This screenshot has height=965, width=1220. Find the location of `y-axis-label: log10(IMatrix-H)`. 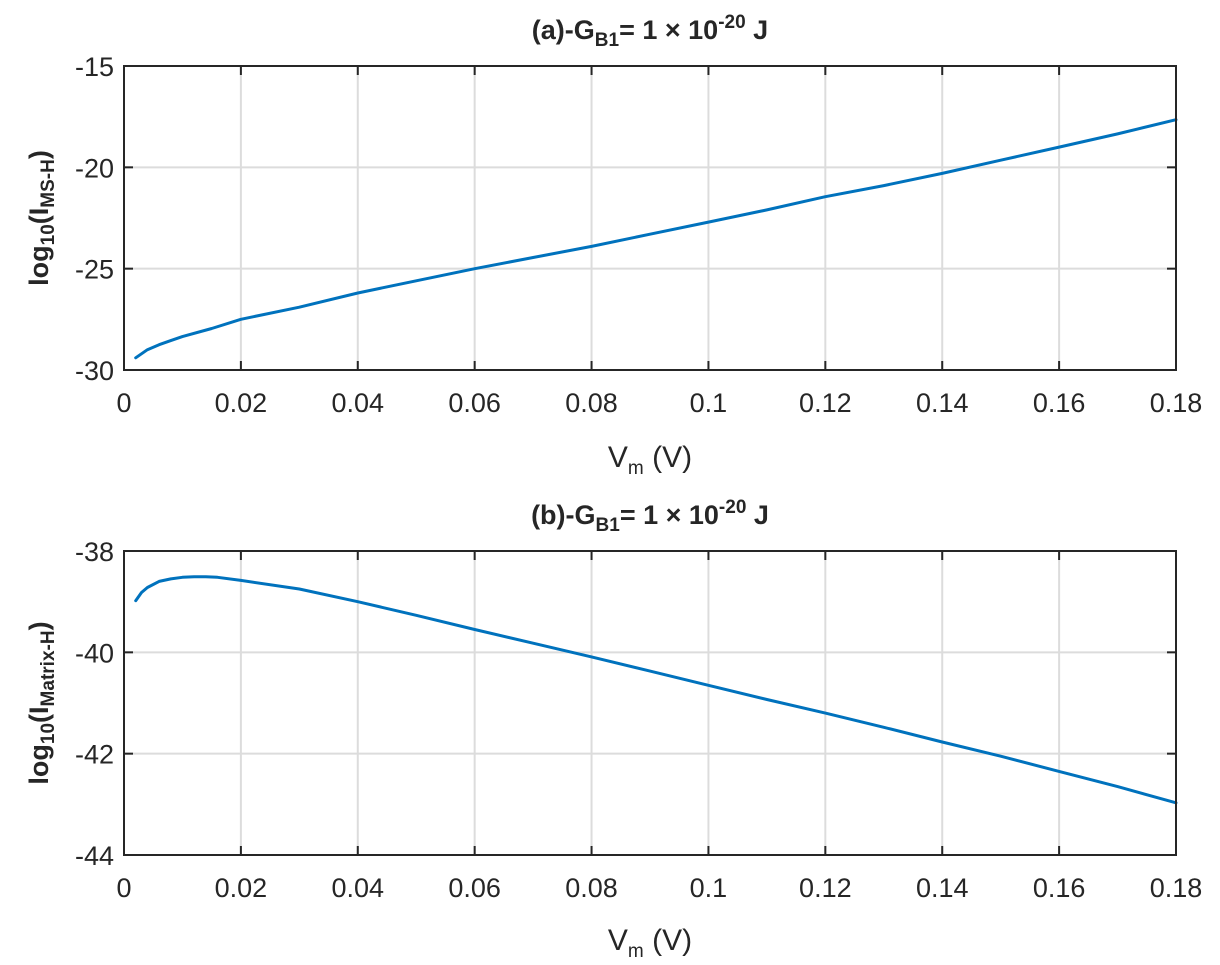

y-axis-label: log10(IMatrix-H) is located at coordinates (41, 702).